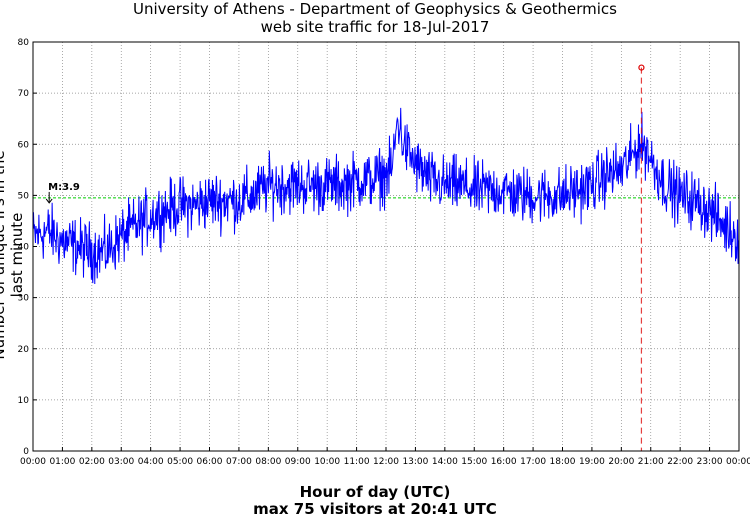  I want to click on x-tick-label: 17:00, so click(533, 462).